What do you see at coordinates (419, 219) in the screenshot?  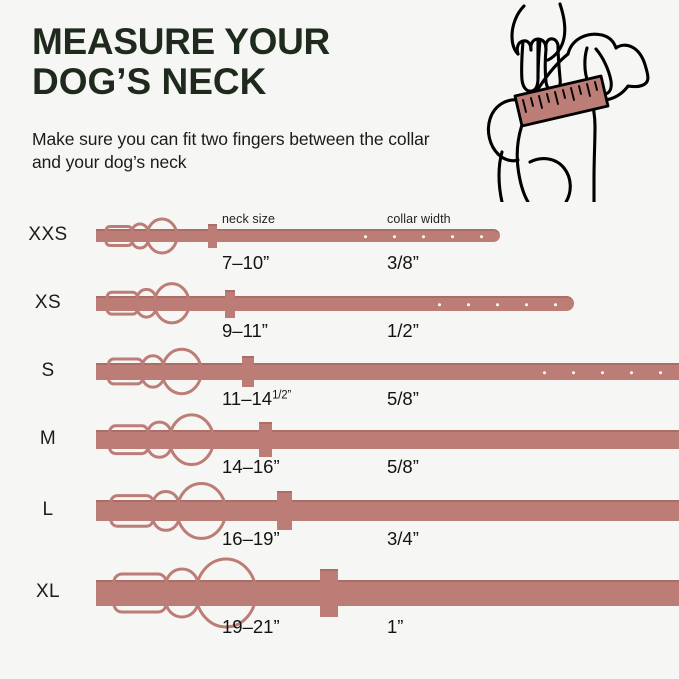 I see `column-header-collar-width: collar width` at bounding box center [419, 219].